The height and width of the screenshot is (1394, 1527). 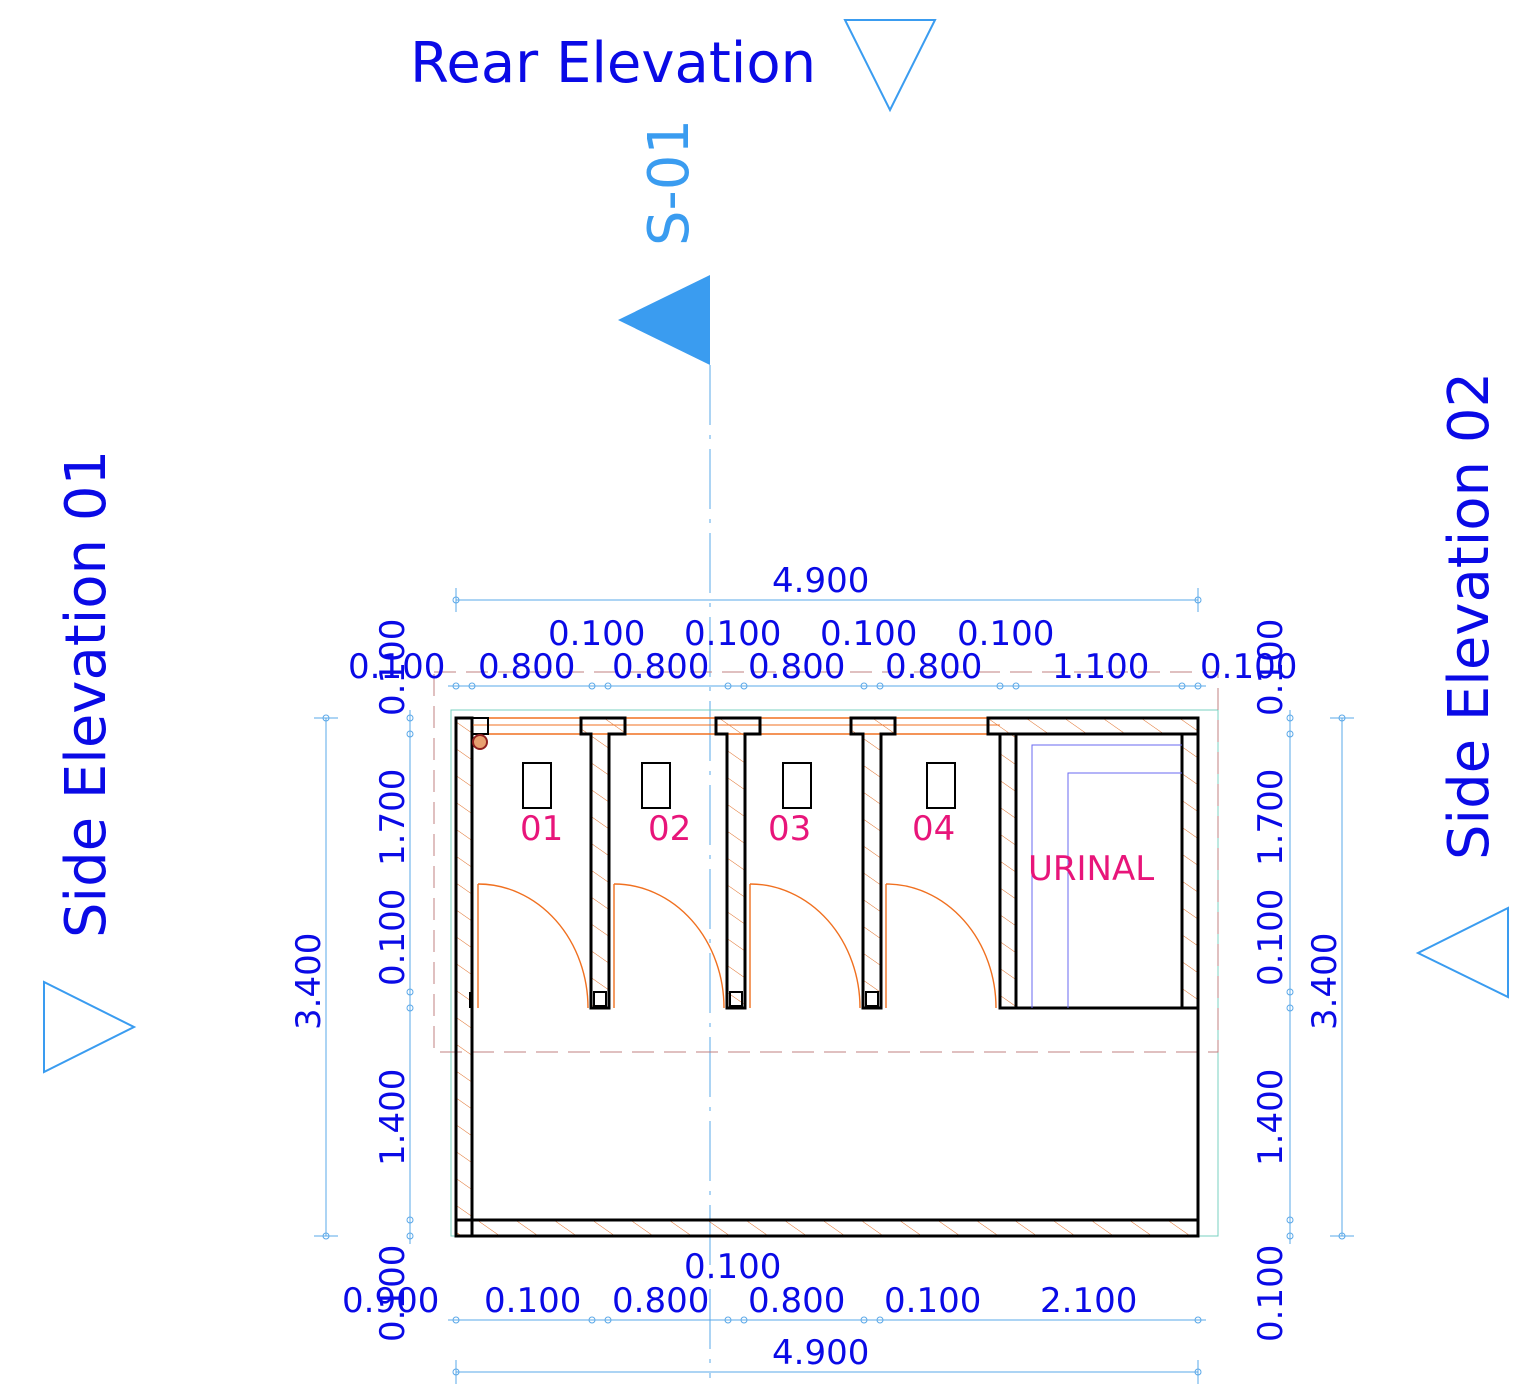 What do you see at coordinates (86, 694) in the screenshot?
I see `side-elevation-01-label: Side Elevation 01` at bounding box center [86, 694].